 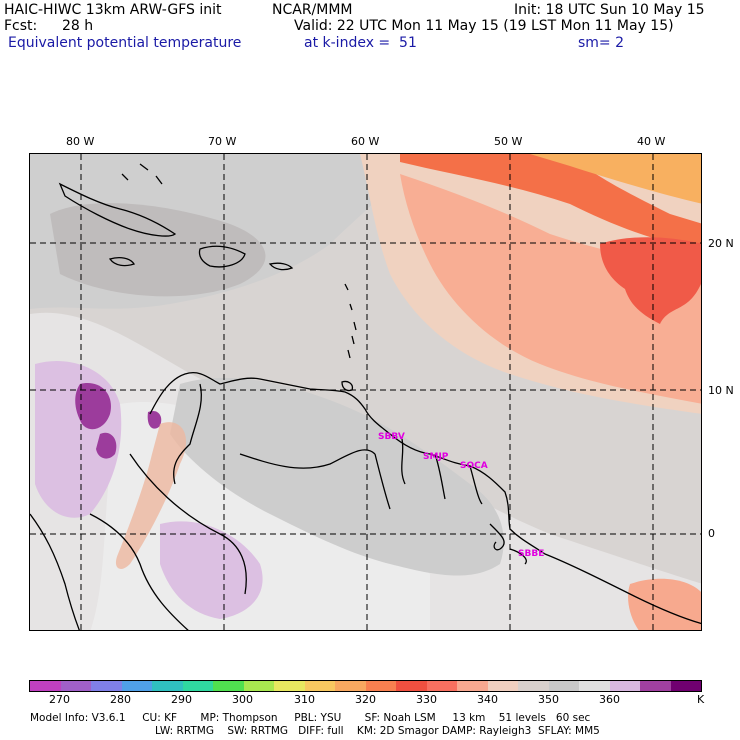 What do you see at coordinates (360, 43) in the screenshot?
I see `level-index: at k-index = 51` at bounding box center [360, 43].